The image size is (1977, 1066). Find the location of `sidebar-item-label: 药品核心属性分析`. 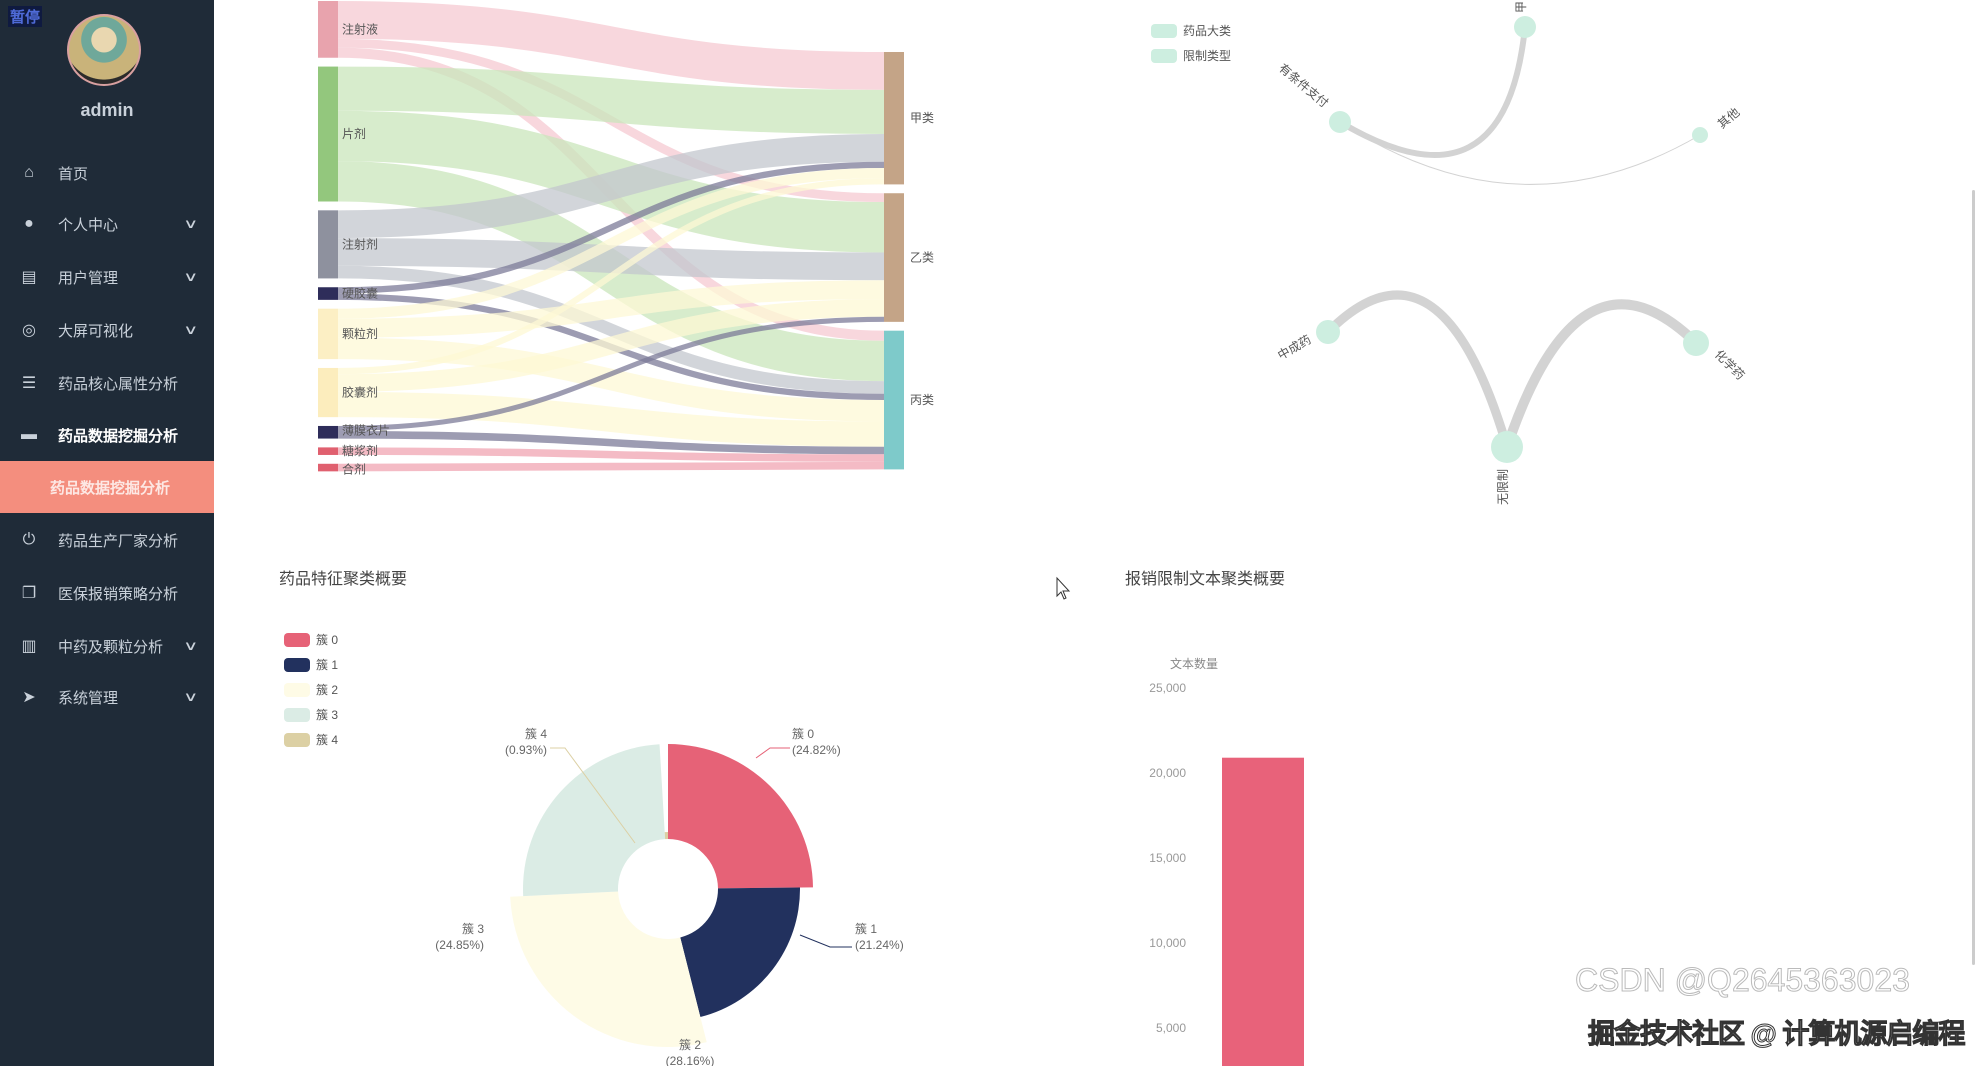

sidebar-item-label: 药品核心属性分析 is located at coordinates (118, 384).